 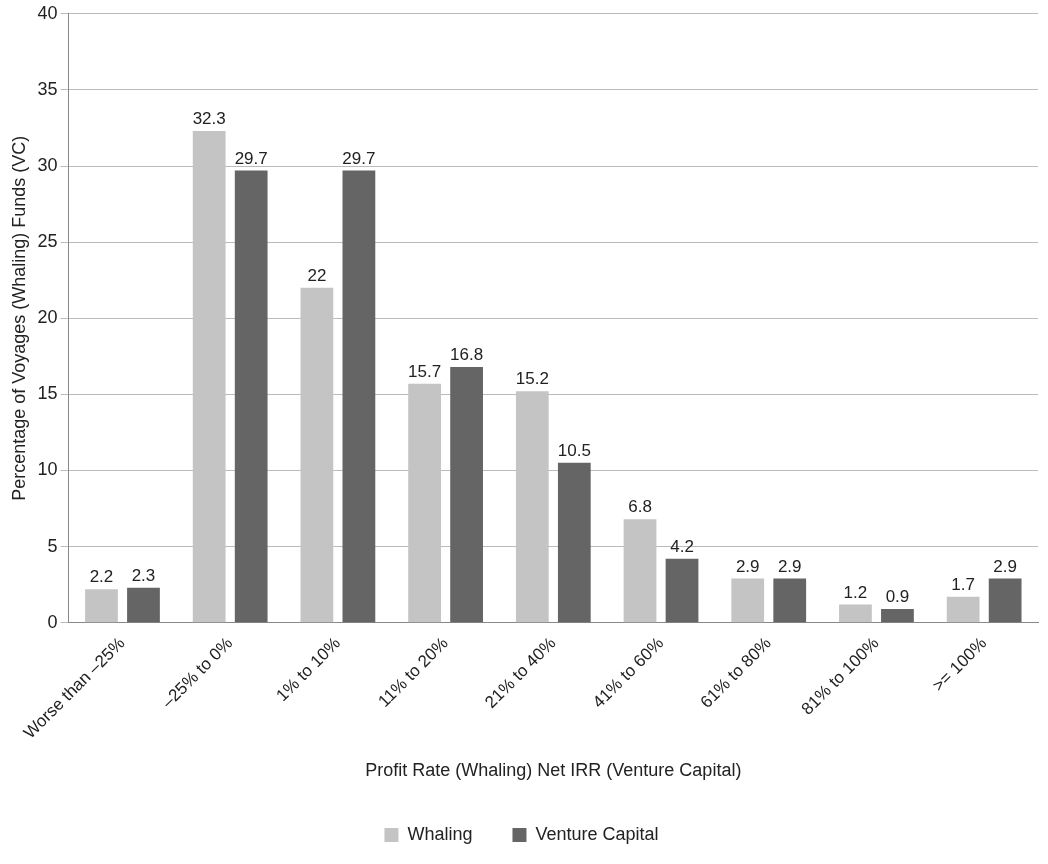 What do you see at coordinates (640, 507) in the screenshot?
I see `data-label: 6.8` at bounding box center [640, 507].